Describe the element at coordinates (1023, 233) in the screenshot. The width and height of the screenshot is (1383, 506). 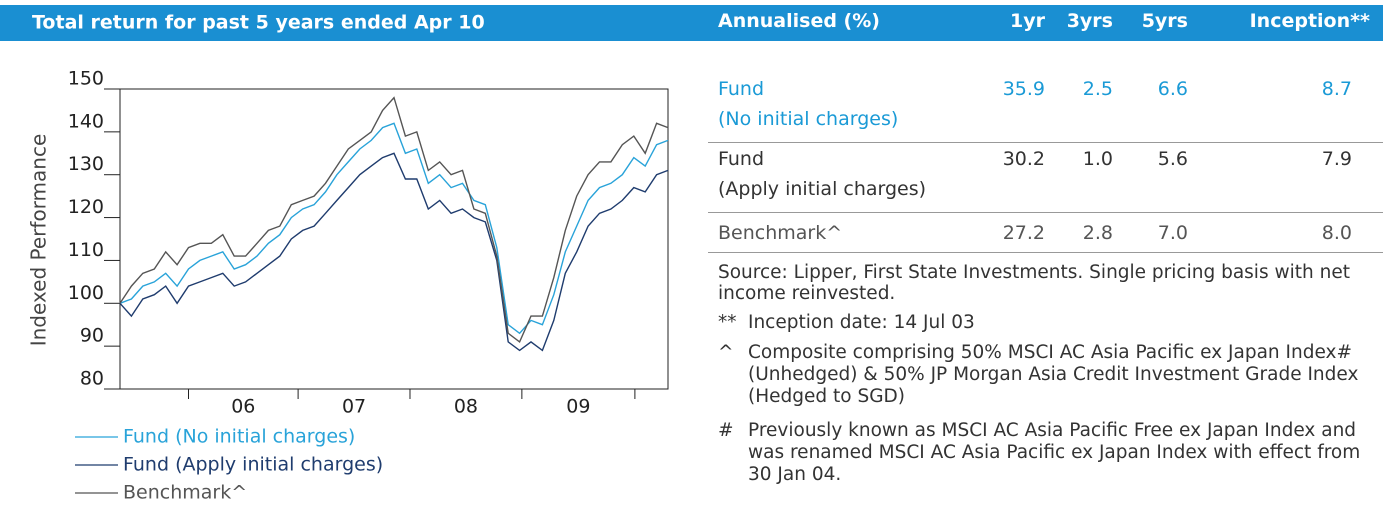
I see `table-cell: 27.2` at that location.